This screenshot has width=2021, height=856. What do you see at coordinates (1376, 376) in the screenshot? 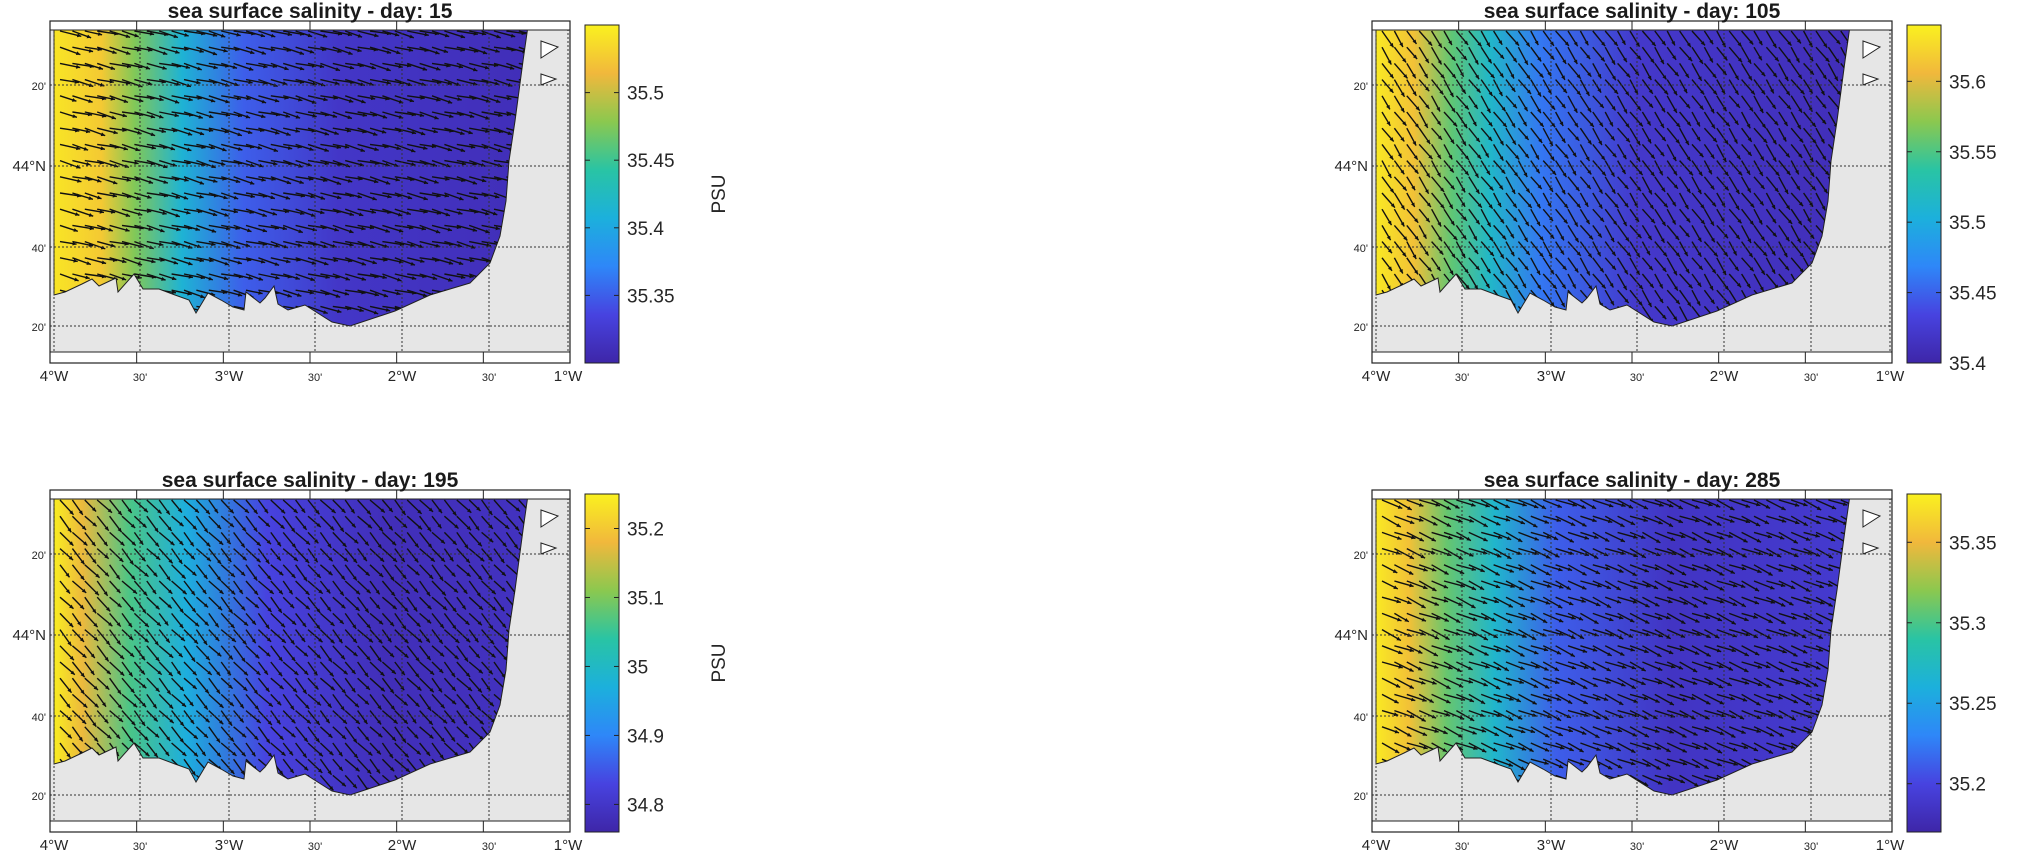
I see `lon-tick-label: 4°W` at bounding box center [1376, 376].